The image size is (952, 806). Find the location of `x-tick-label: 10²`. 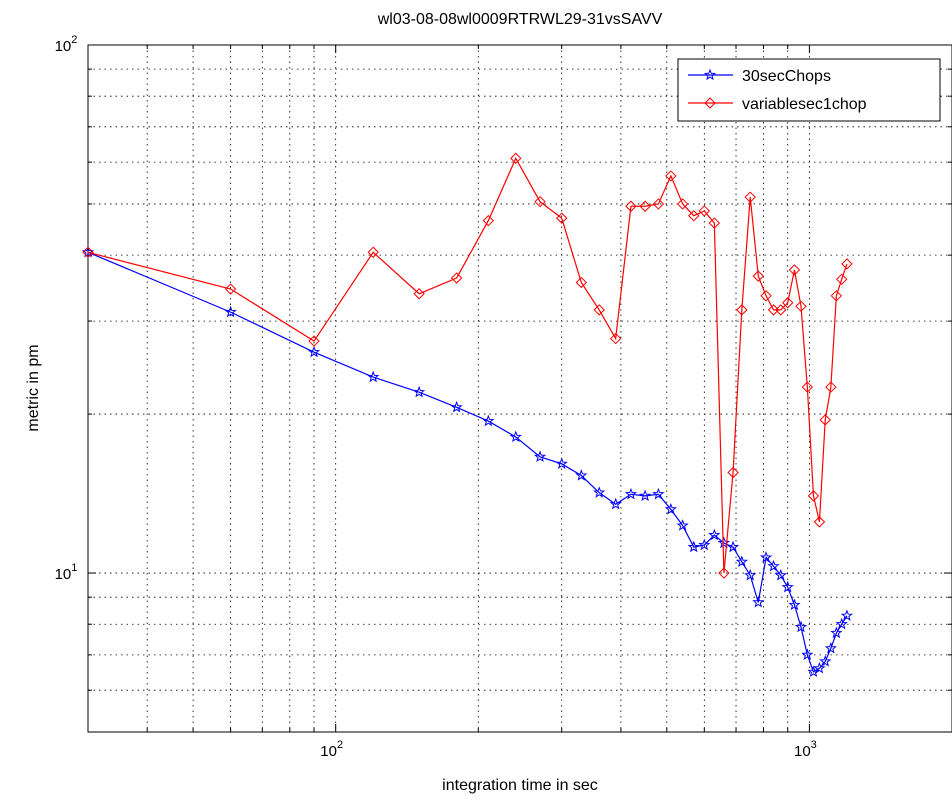

x-tick-label: 10² is located at coordinates (331, 749).